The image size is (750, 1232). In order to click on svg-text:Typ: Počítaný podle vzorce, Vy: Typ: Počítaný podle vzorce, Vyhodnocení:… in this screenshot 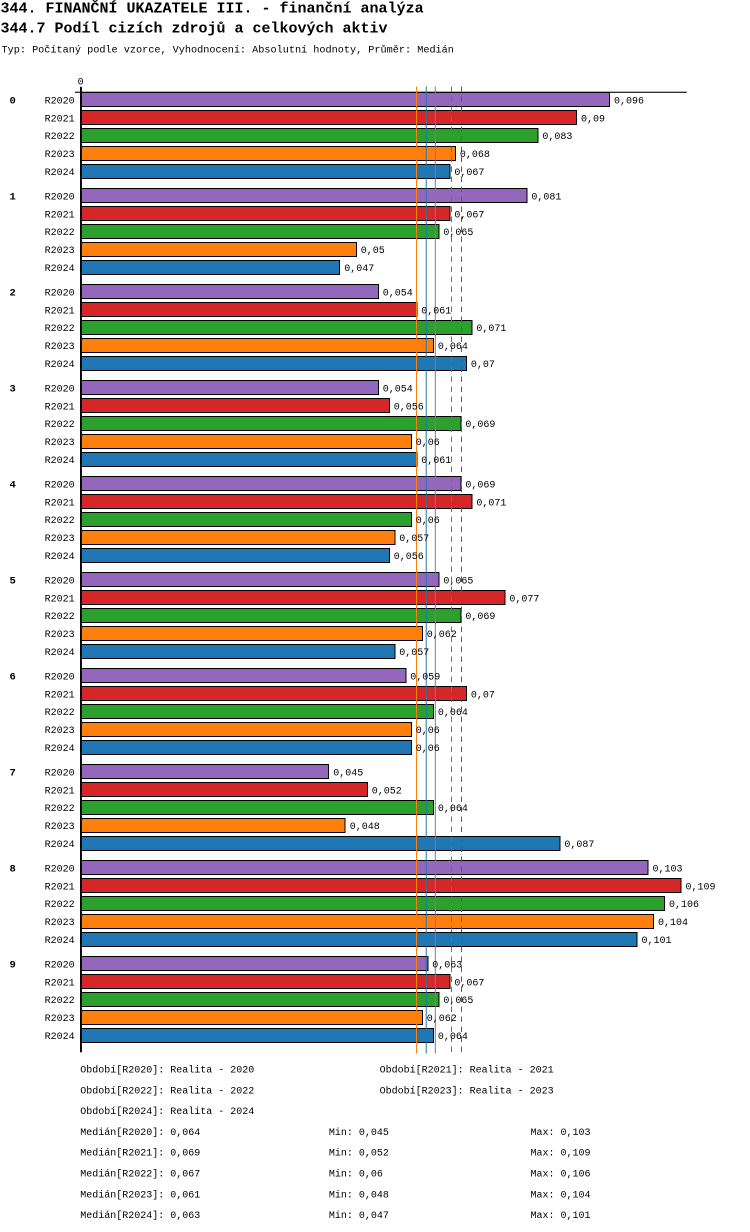, I will do `click(228, 49)`.